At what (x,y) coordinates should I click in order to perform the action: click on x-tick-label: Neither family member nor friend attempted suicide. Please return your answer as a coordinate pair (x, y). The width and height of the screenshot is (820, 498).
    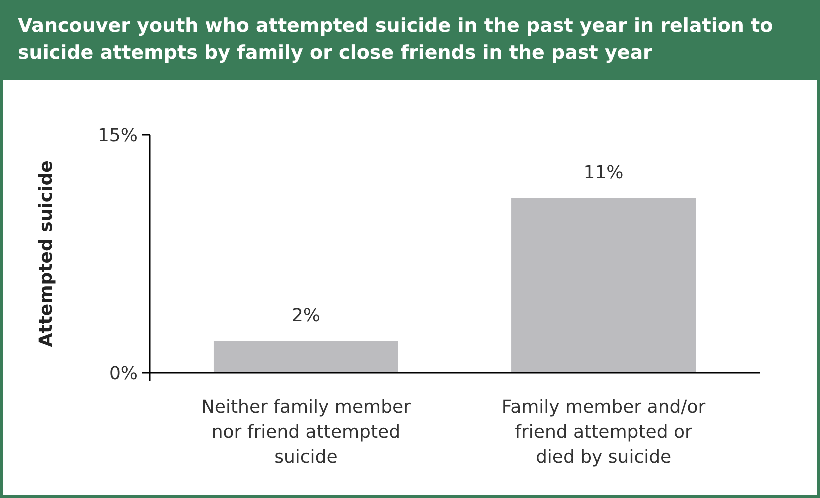
    Looking at the image, I should click on (306, 432).